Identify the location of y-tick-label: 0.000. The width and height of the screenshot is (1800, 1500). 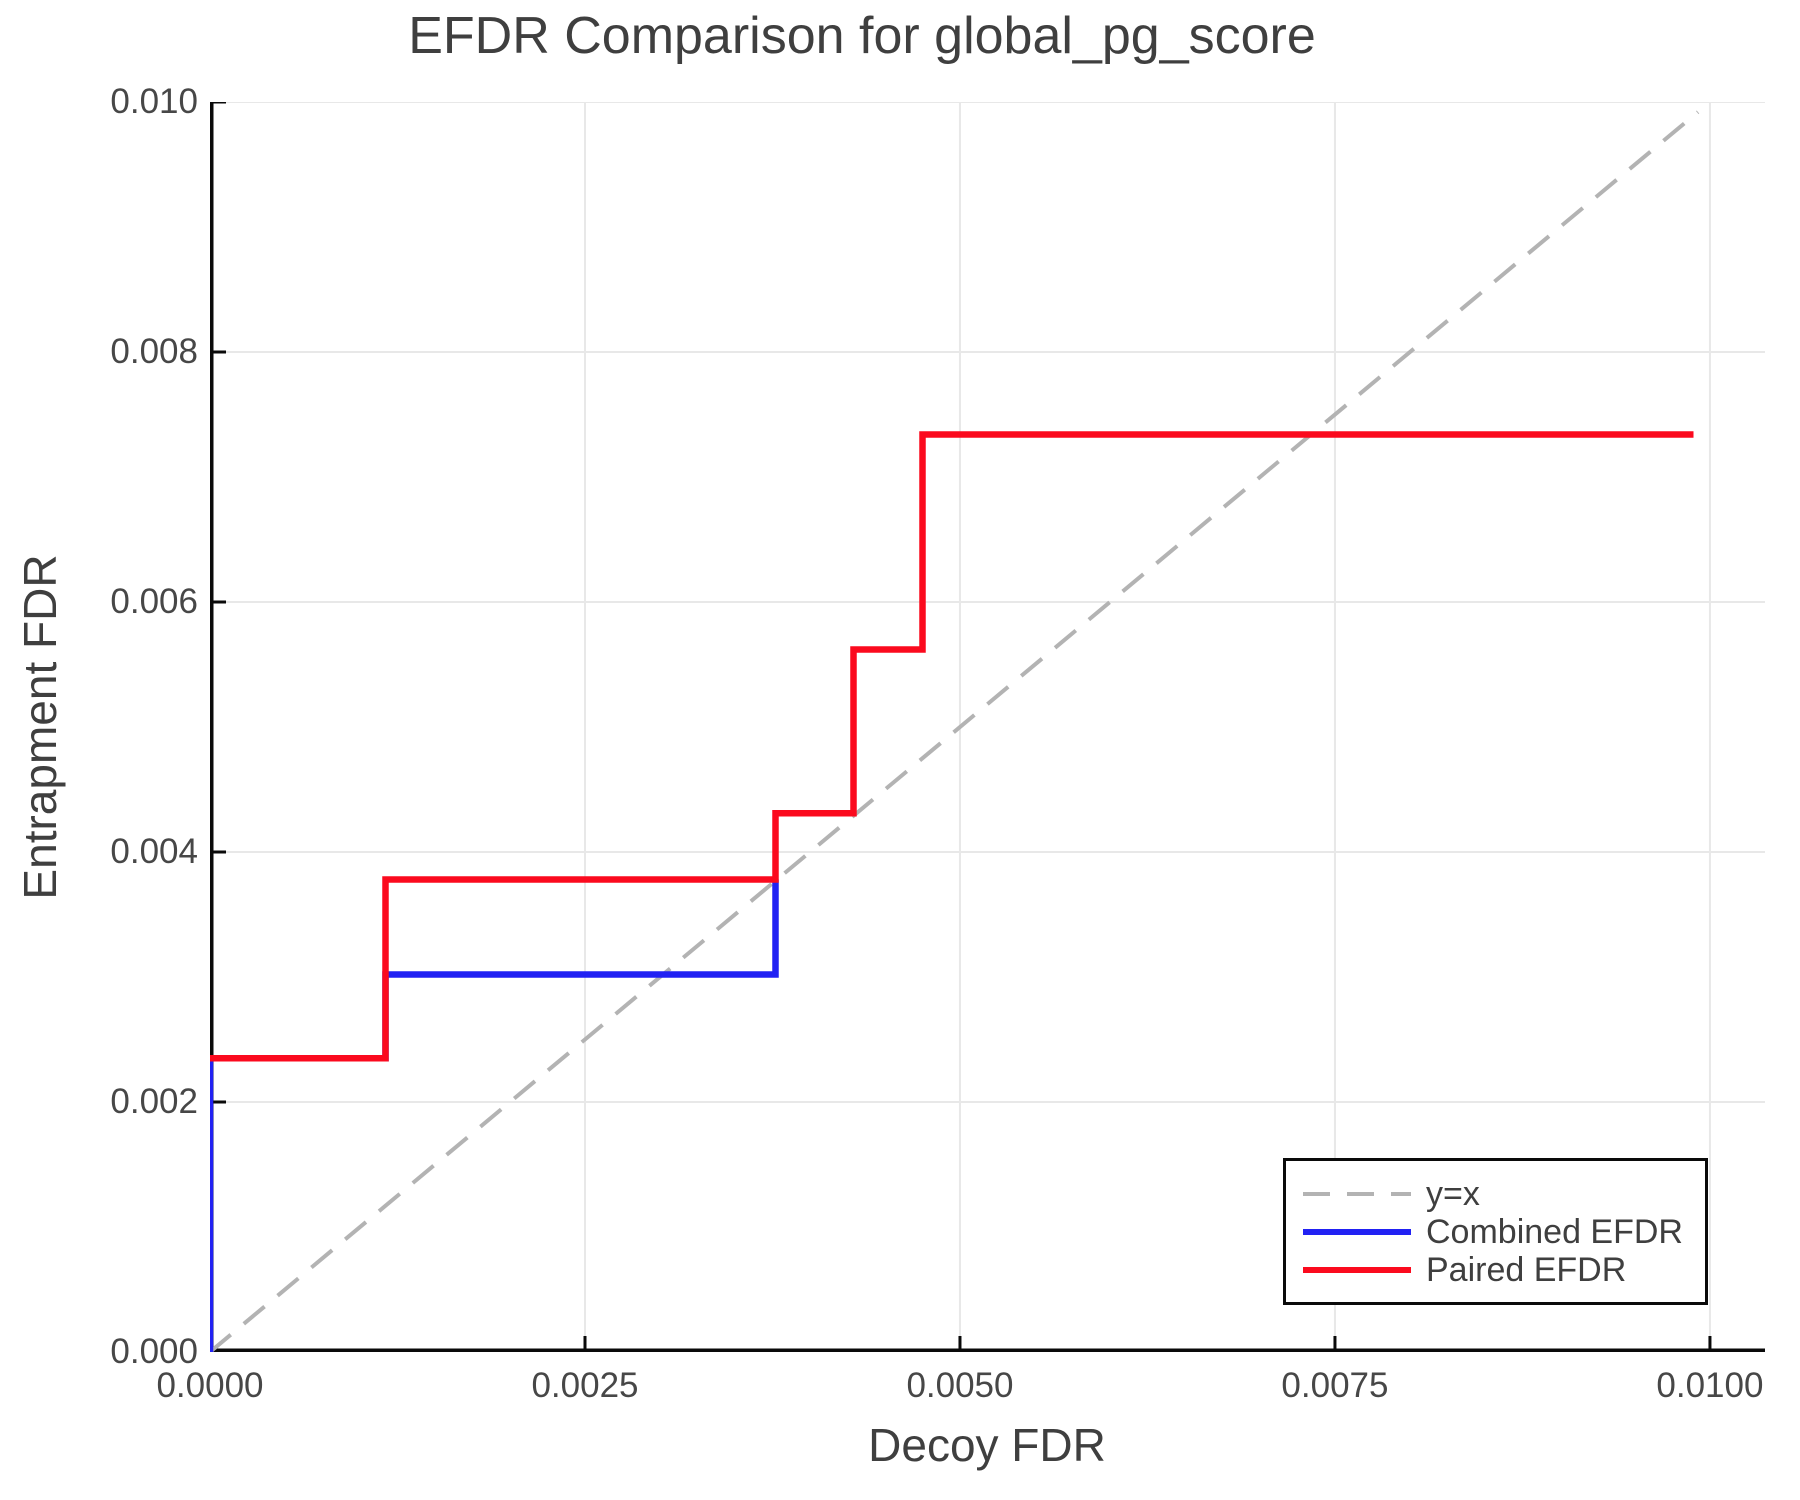
(154, 1351).